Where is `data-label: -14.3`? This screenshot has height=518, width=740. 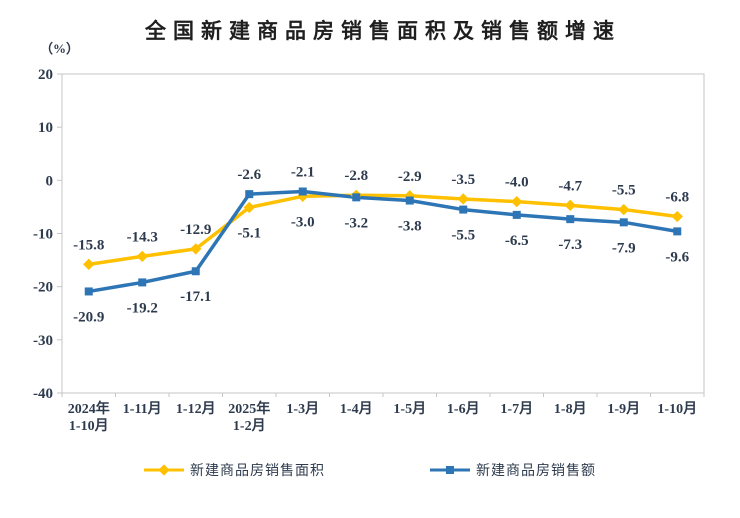
data-label: -14.3 is located at coordinates (142, 237).